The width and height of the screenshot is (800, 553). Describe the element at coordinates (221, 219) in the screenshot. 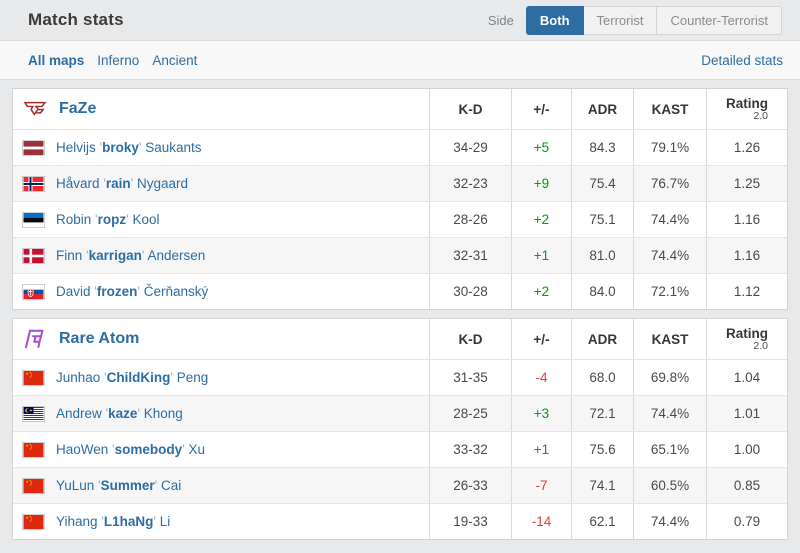

I see `player-cell: Robin ropz Kool` at that location.